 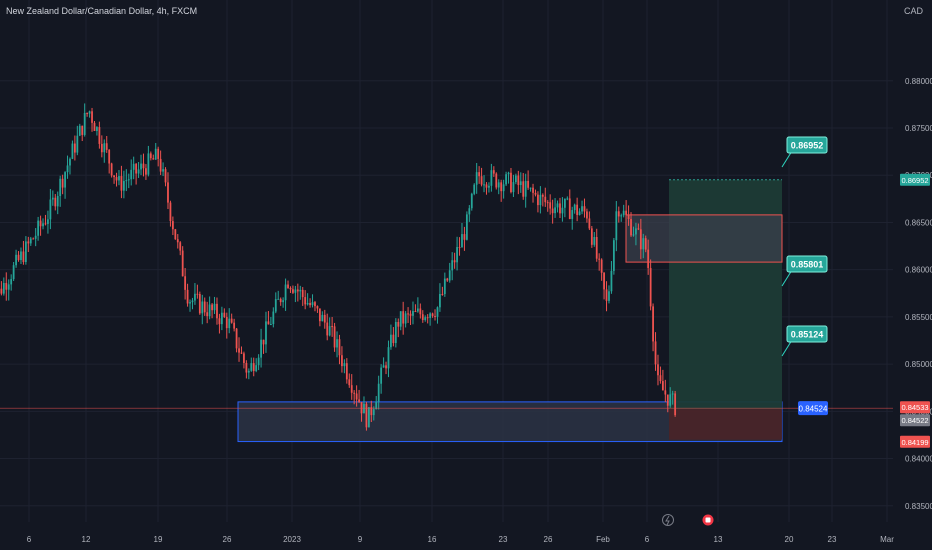 I want to click on entry-callout: 0.84524, so click(x=813, y=408).